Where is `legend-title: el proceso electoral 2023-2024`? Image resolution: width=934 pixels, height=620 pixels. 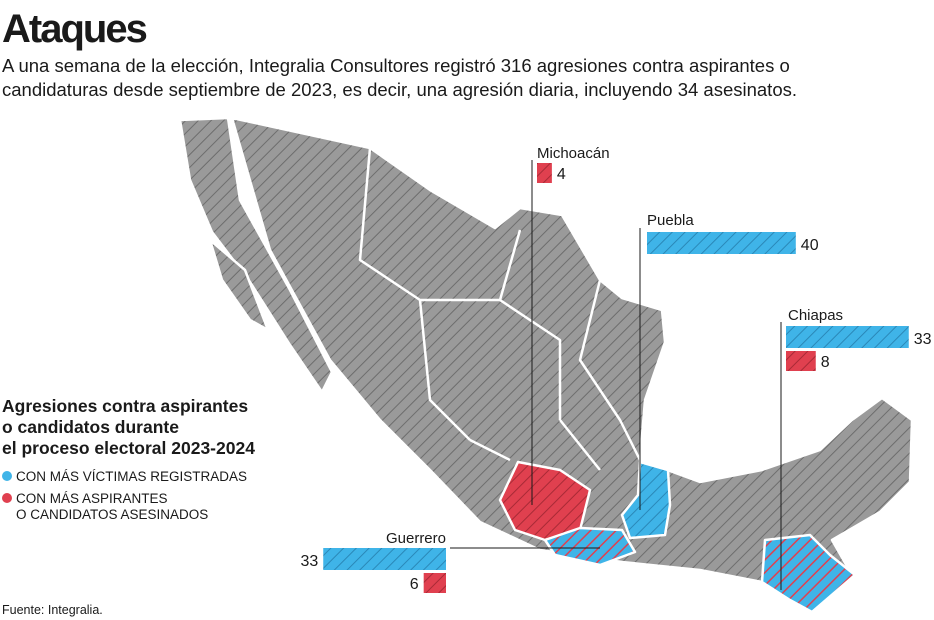
legend-title: el proceso electoral 2023-2024 is located at coordinates (128, 448).